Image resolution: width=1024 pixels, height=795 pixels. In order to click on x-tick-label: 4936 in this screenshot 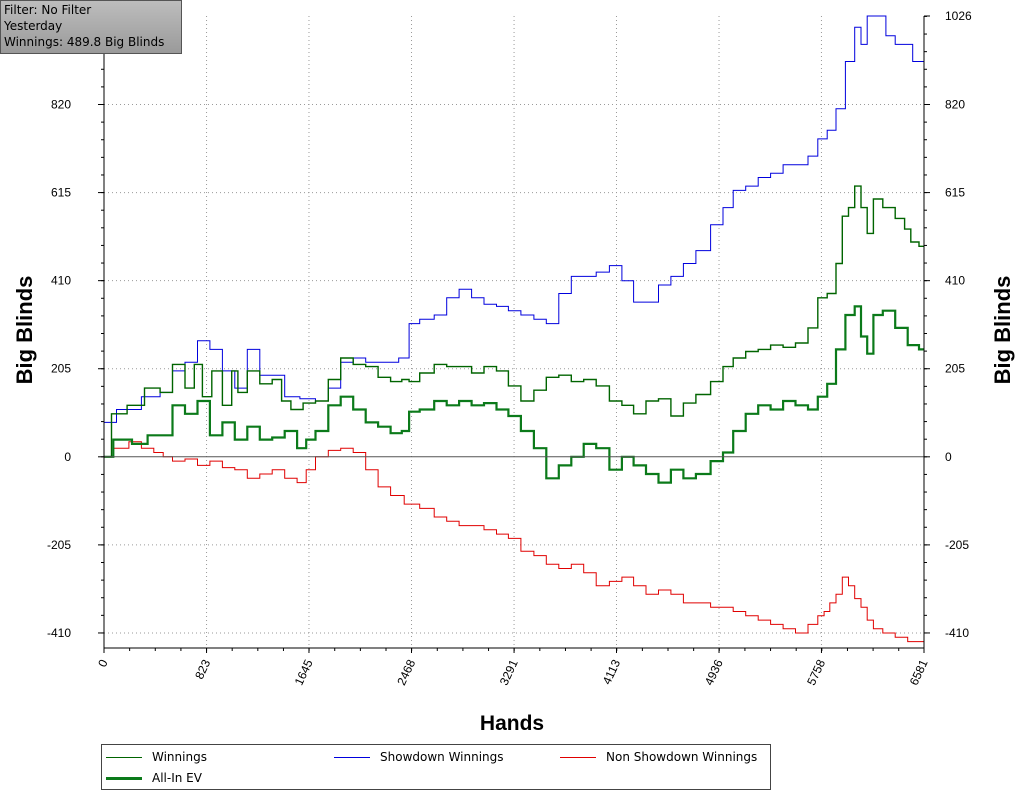, I will do `click(714, 672)`.